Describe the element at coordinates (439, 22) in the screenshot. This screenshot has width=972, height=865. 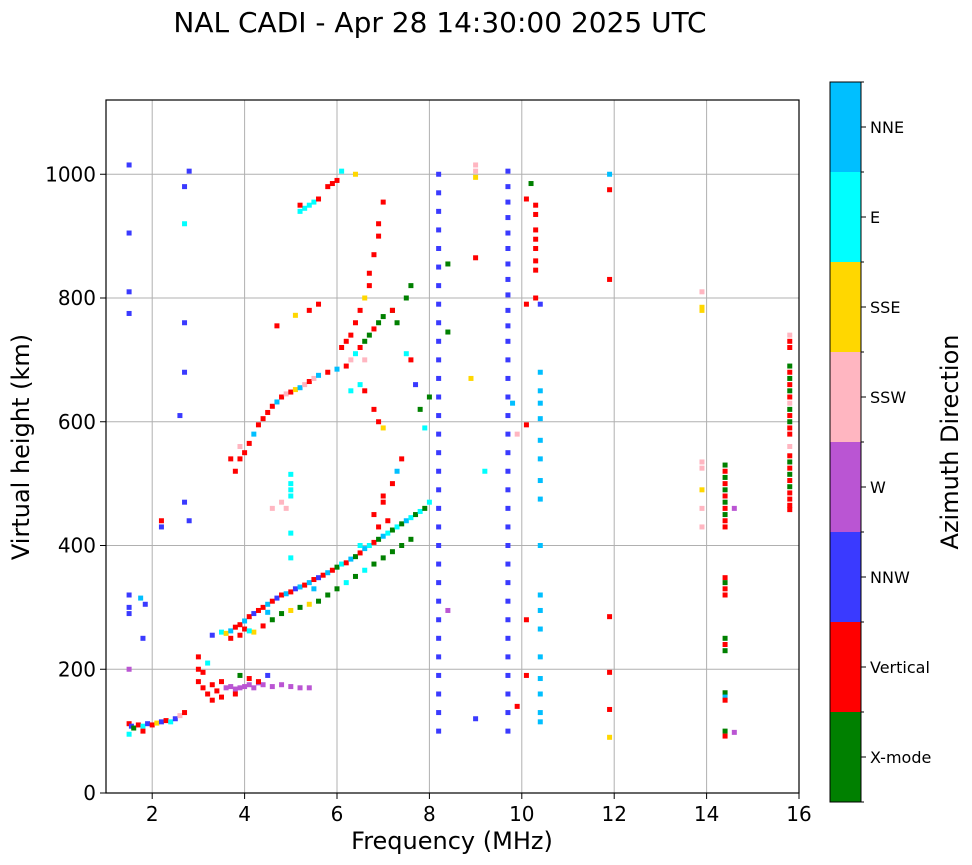
I see `chart-title: NAL CADI - Apr 28 14:30:00 2025 UTC` at that location.